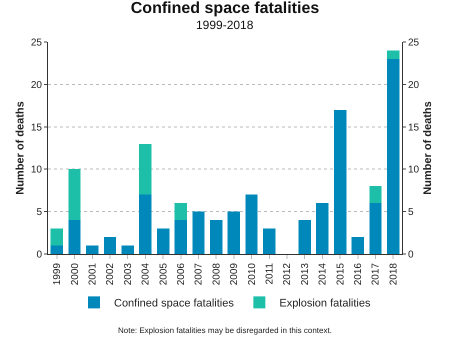  I want to click on x-tick-label: 1999, so click(58, 274).